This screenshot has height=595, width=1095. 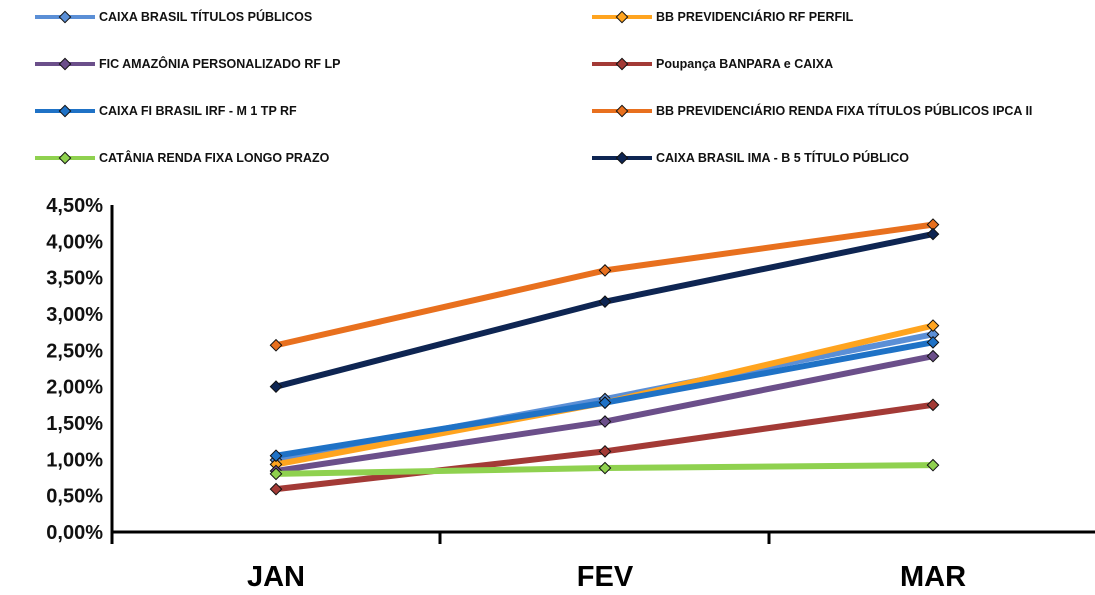 I want to click on legend-label: CAIXA BRASIL TÍTULOS PÚBLICOS, so click(x=205, y=16).